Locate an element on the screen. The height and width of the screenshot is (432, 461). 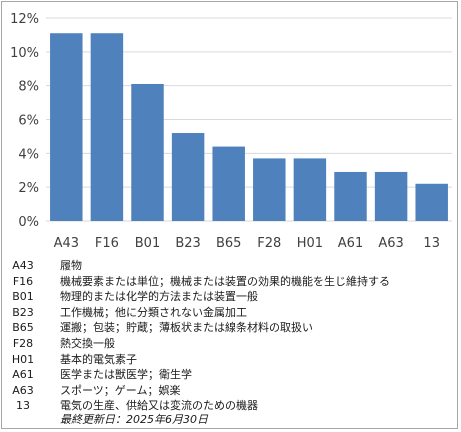
legend-row: A61 医学または獣医学；衛生学 is located at coordinates (230, 375).